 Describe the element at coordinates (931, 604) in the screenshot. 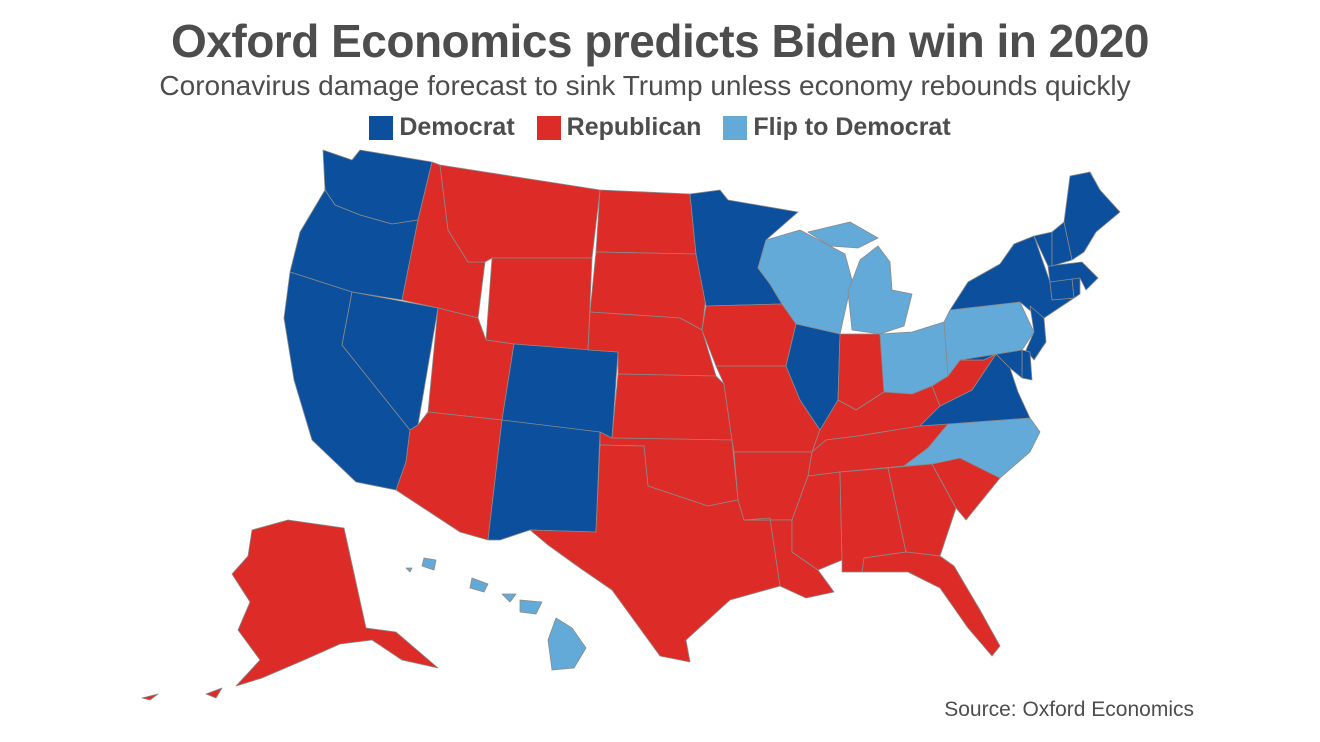

I see `state-fl` at that location.